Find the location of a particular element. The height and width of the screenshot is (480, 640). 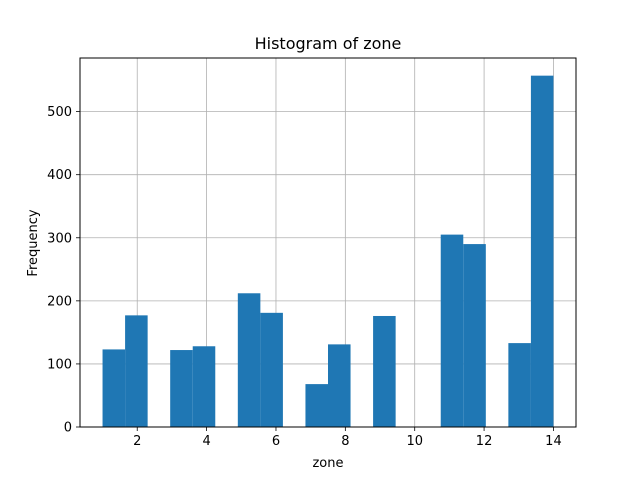

x-tick-label: 8 is located at coordinates (345, 441).